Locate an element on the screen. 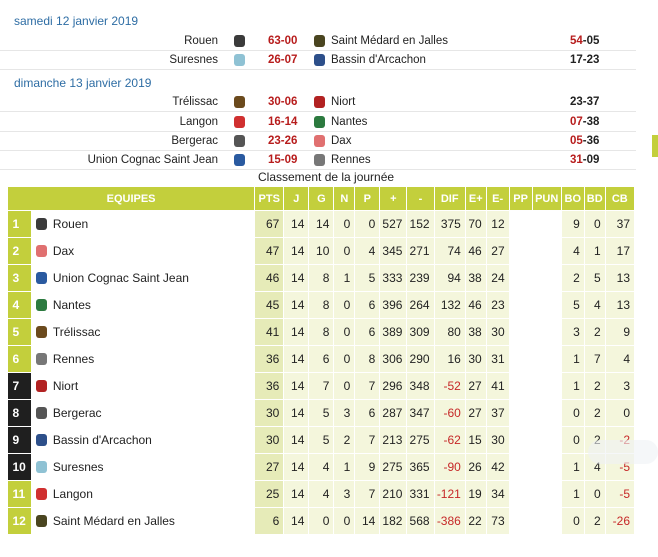 This screenshot has width=658, height=557. team-cell: Bergerac is located at coordinates (143, 413).